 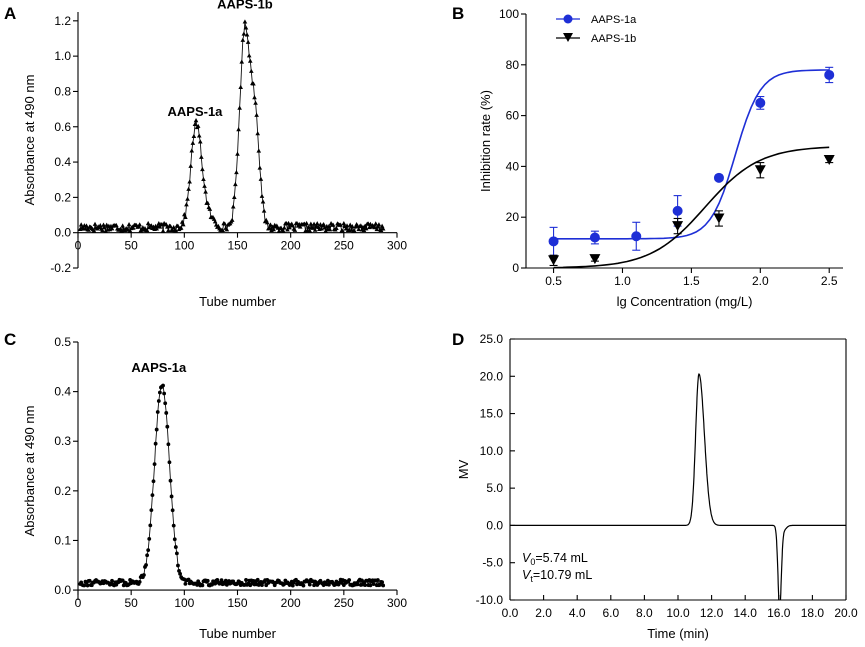 I want to click on y-tick-label: 0.4, so click(x=62, y=392).